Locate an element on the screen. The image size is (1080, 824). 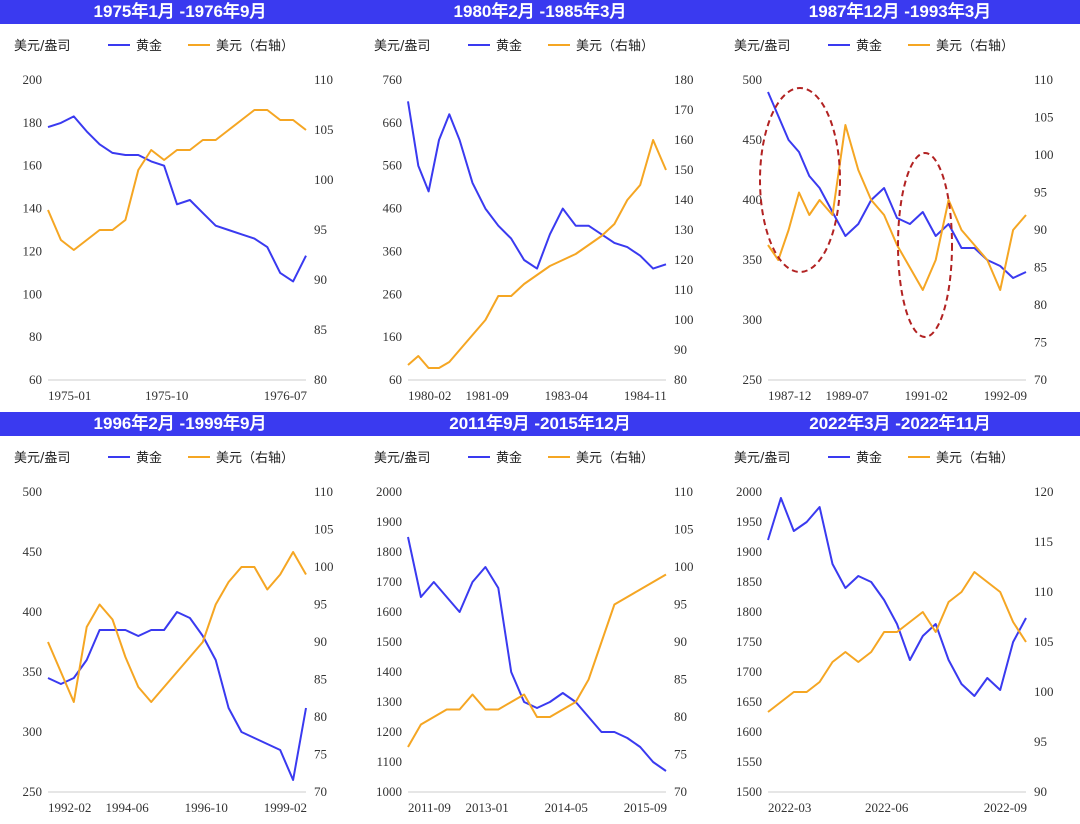
chart-title-bar: 2022年3月 -2022年11月 is located at coordinates (900, 424).